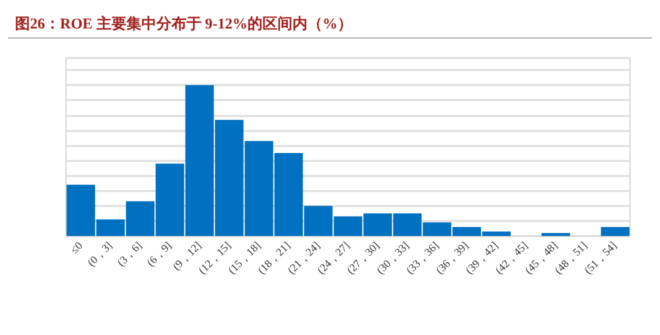  I want to click on x-tick-label: (0，3], so click(100, 254).